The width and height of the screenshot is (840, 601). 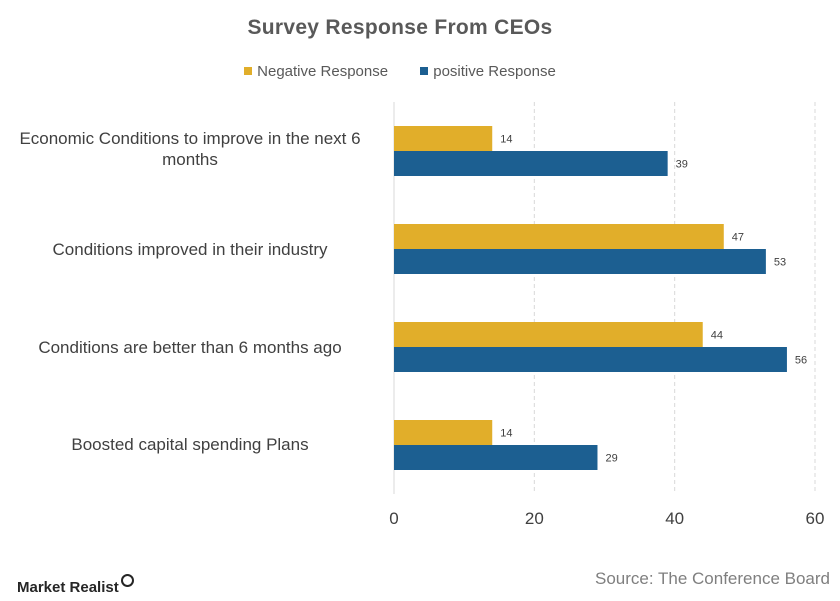 What do you see at coordinates (494, 71) in the screenshot?
I see `legend-label-positive: positive Response` at bounding box center [494, 71].